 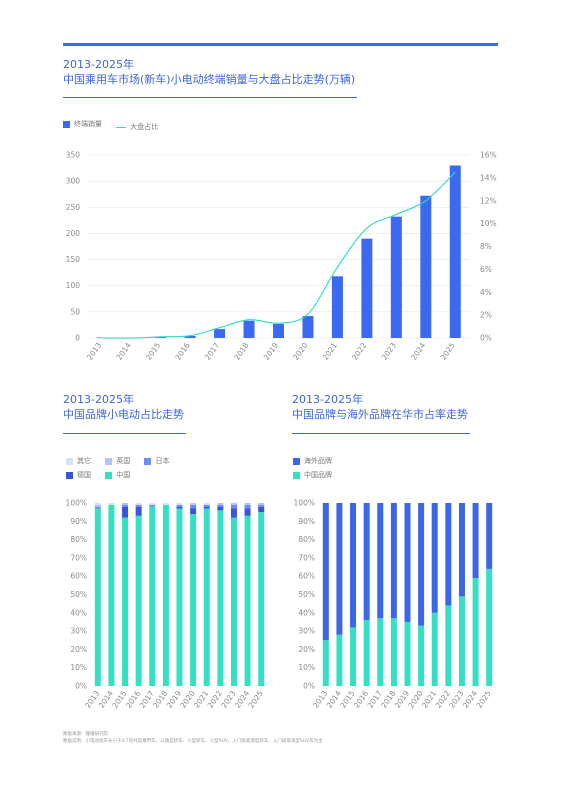 What do you see at coordinates (162, 461) in the screenshot?
I see `legend-label-japan: 日本` at bounding box center [162, 461].